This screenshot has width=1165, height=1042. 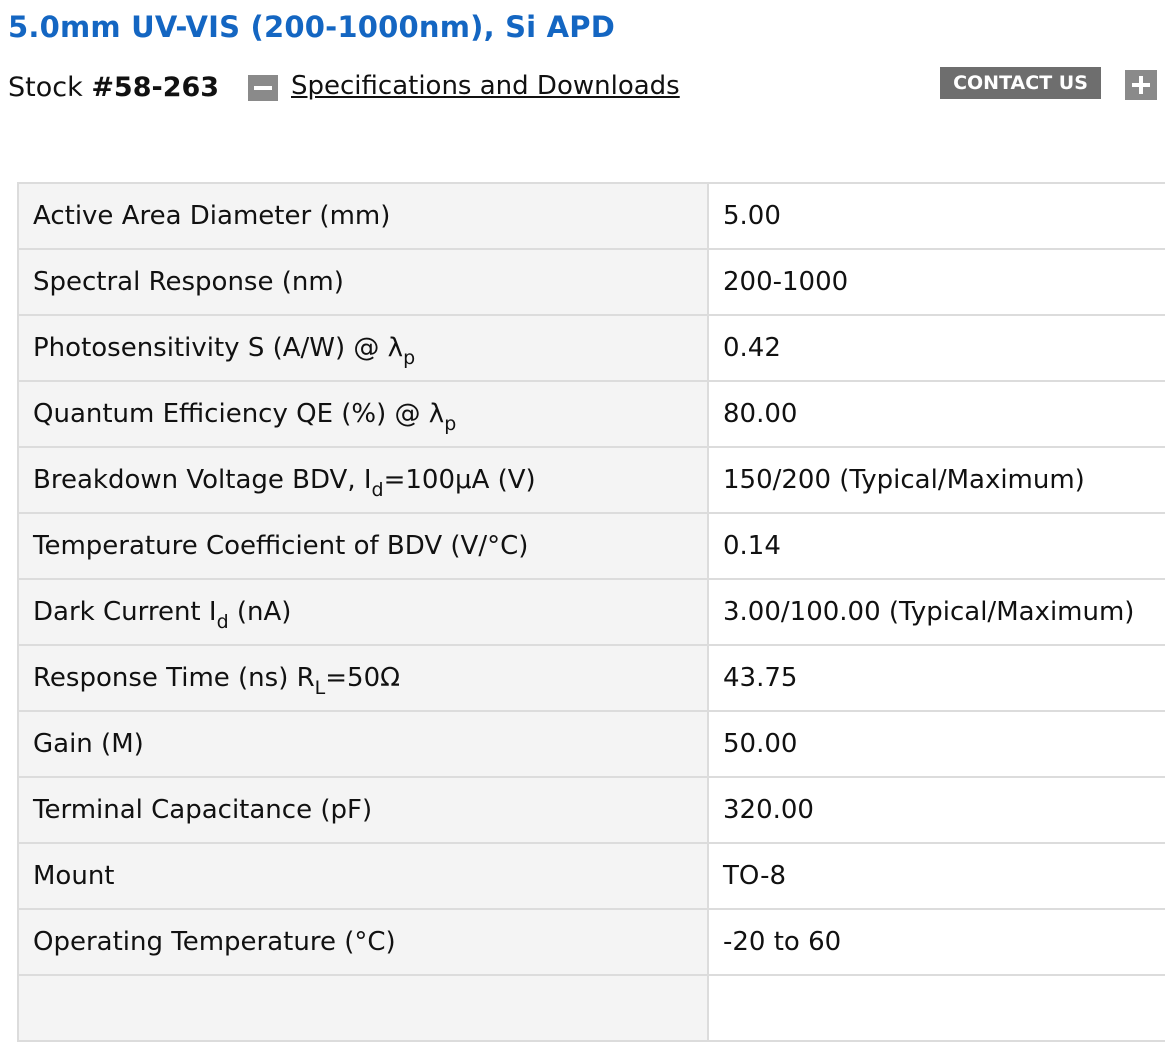 I want to click on spec-value: 200-1000, so click(x=936, y=282).